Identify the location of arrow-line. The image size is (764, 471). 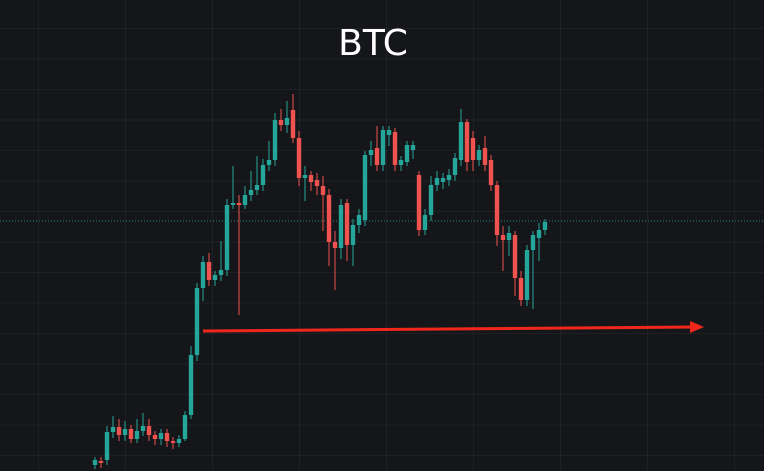
(448, 329).